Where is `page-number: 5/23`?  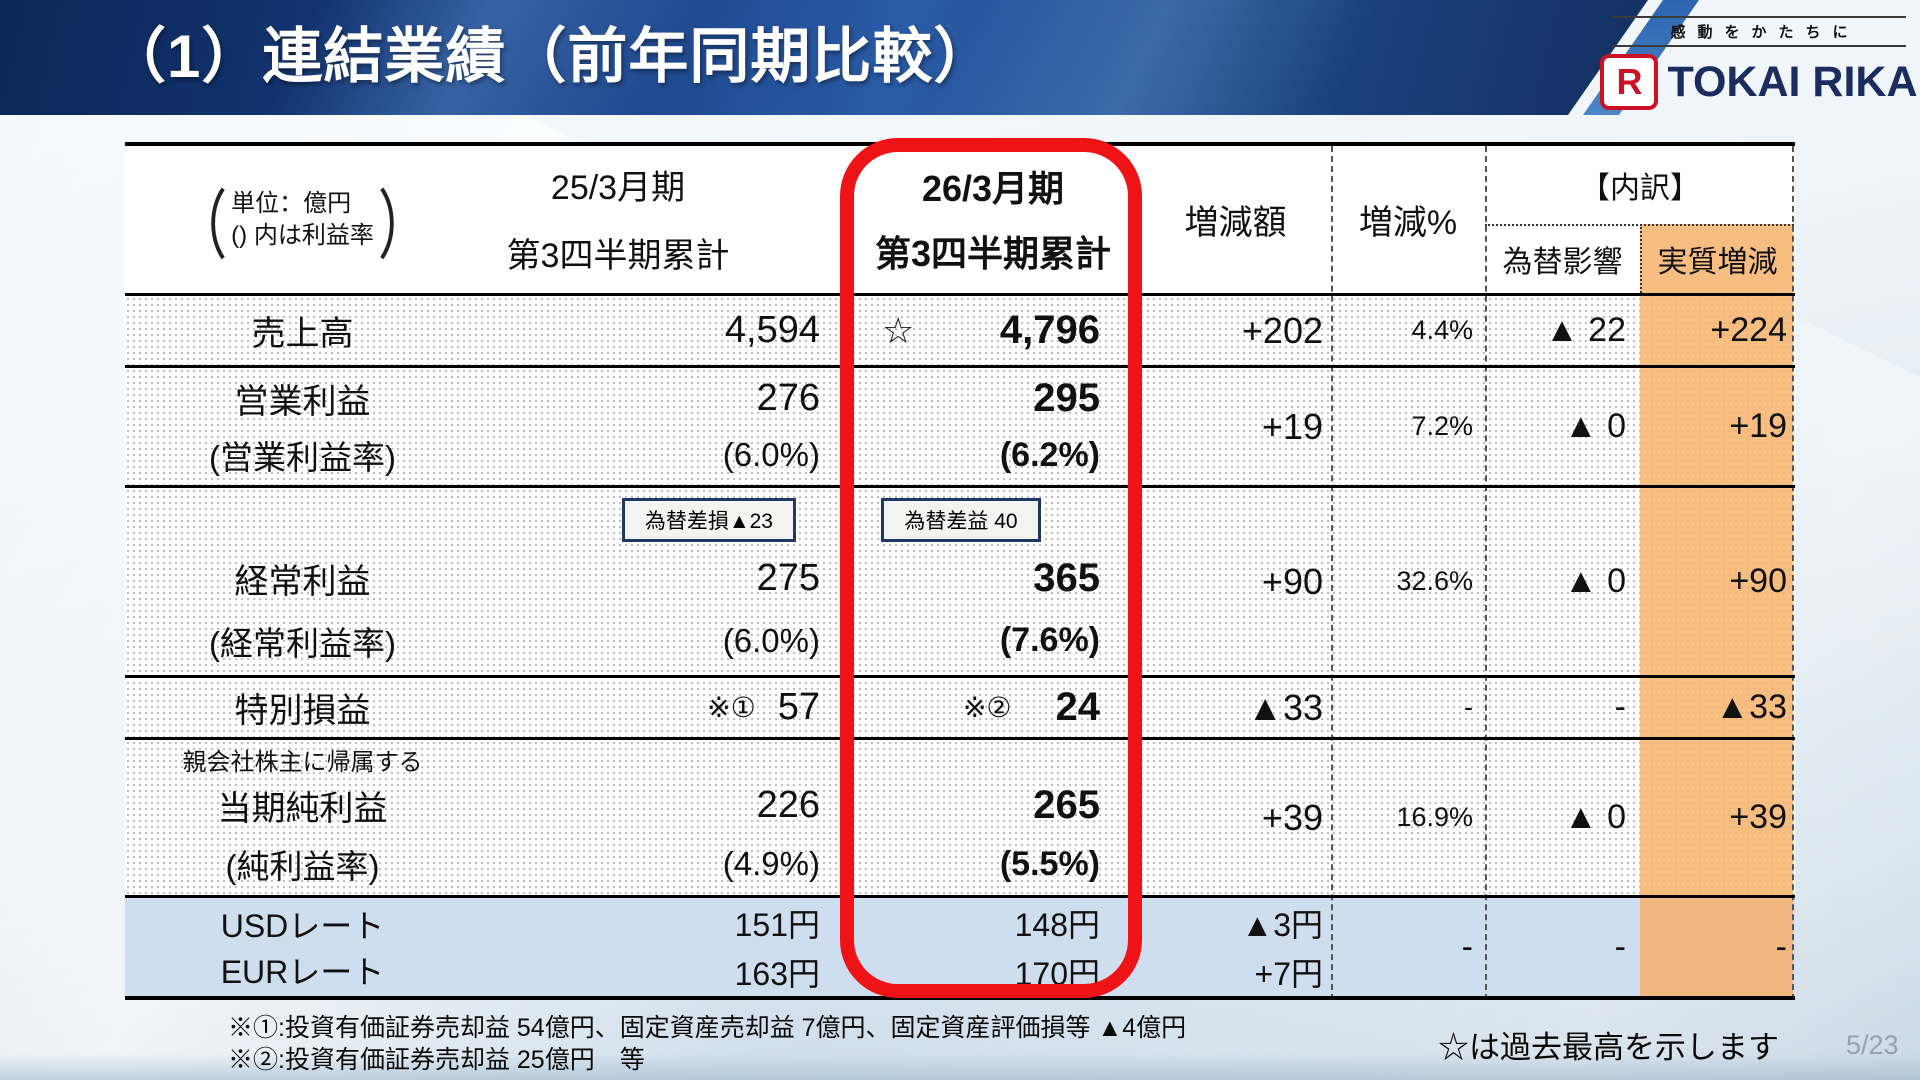 page-number: 5/23 is located at coordinates (1872, 1045).